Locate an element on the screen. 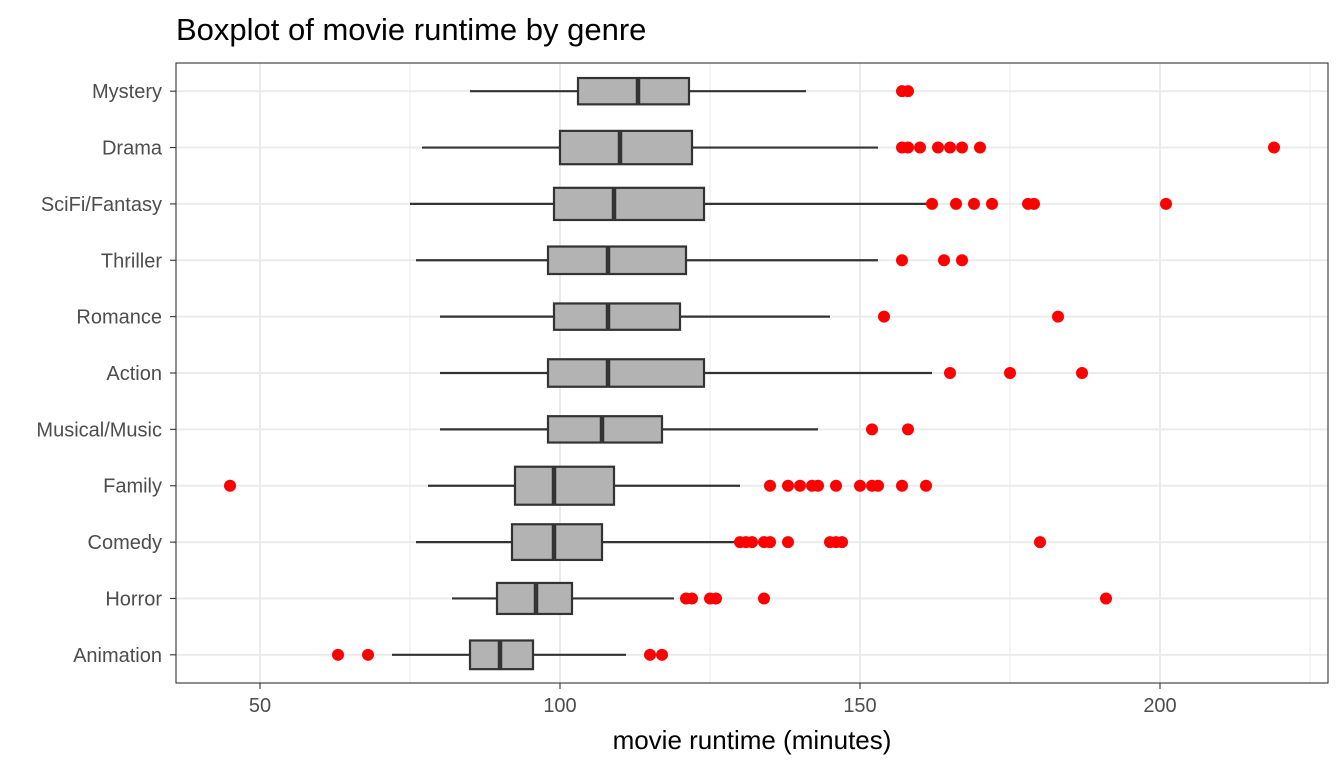 The image size is (1344, 768). y-tick-label: Action is located at coordinates (134, 374).